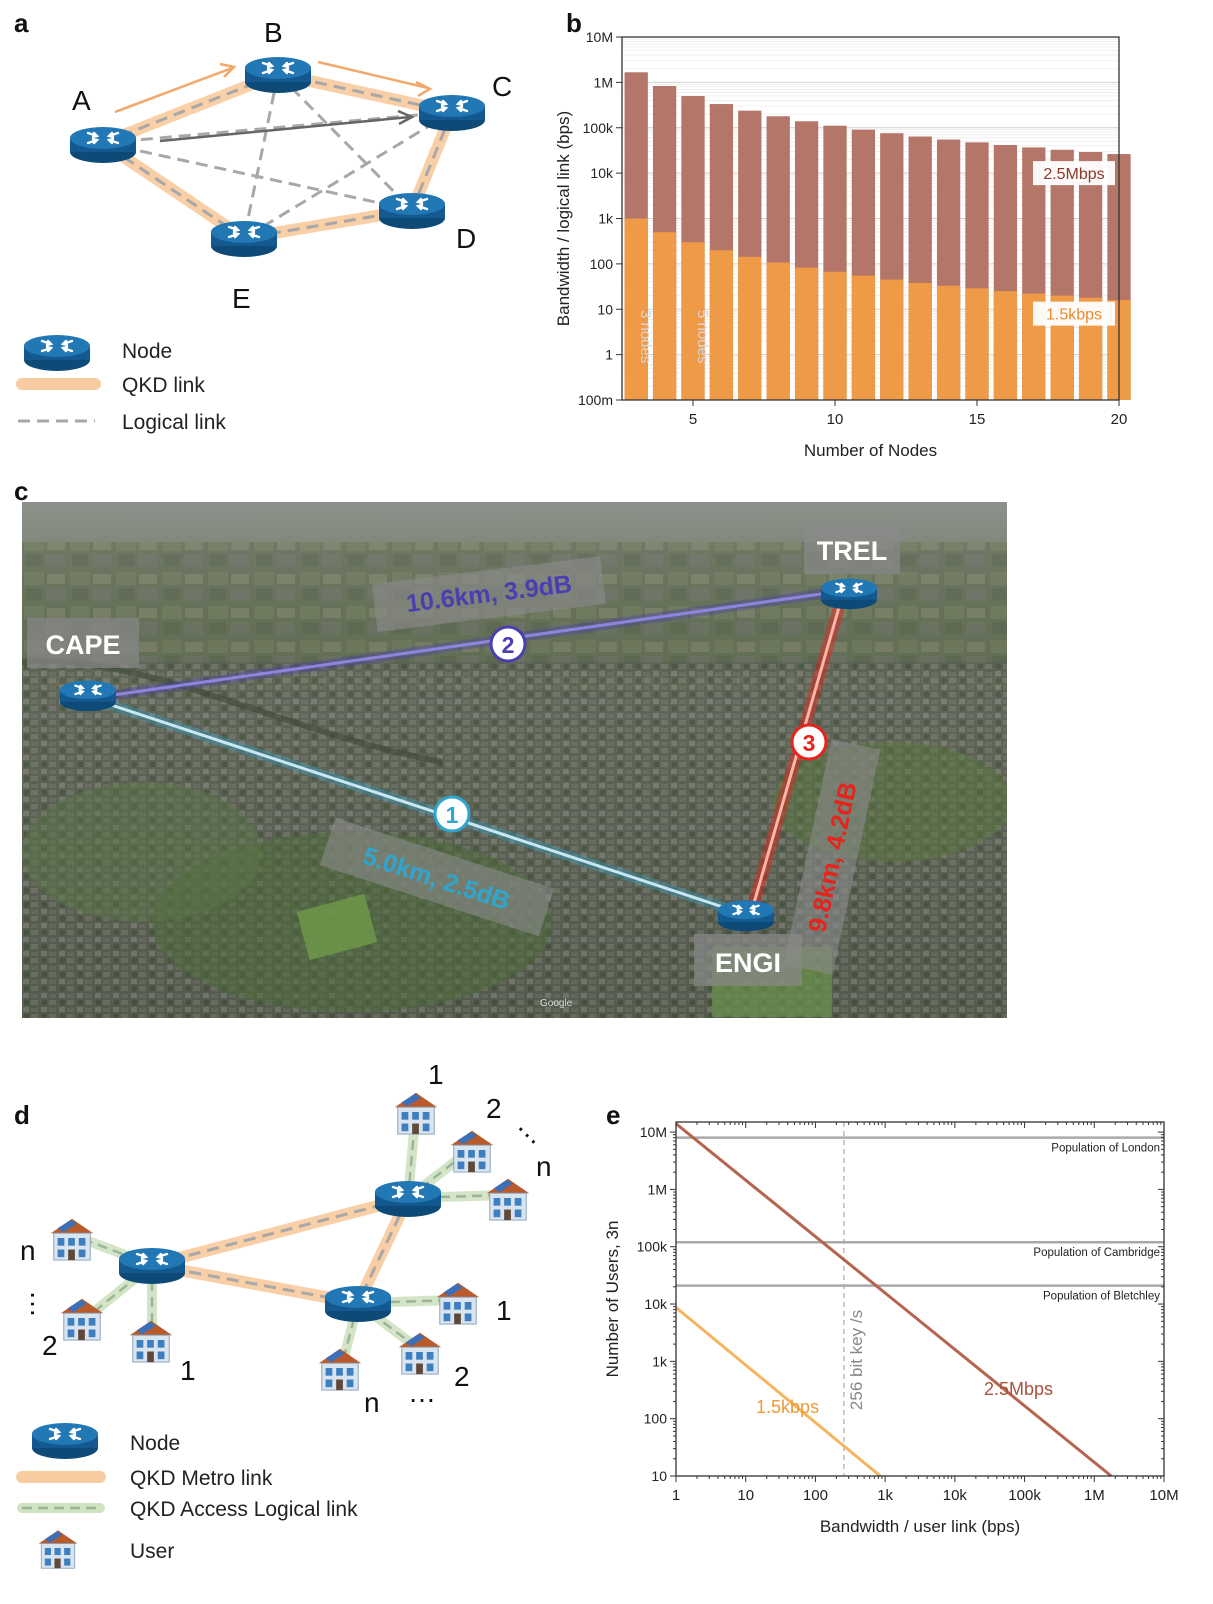 The width and height of the screenshot is (1213, 1604). I want to click on x-tick-label: 5, so click(693, 419).